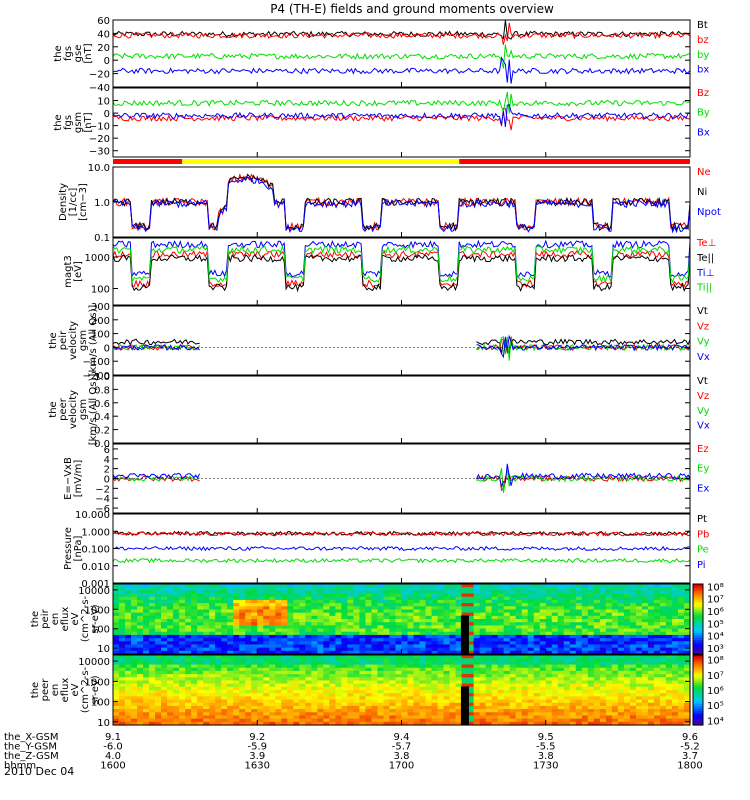 Image resolution: width=750 pixels, height=800 pixels. I want to click on y-tick-label: −2, so click(102, 489).